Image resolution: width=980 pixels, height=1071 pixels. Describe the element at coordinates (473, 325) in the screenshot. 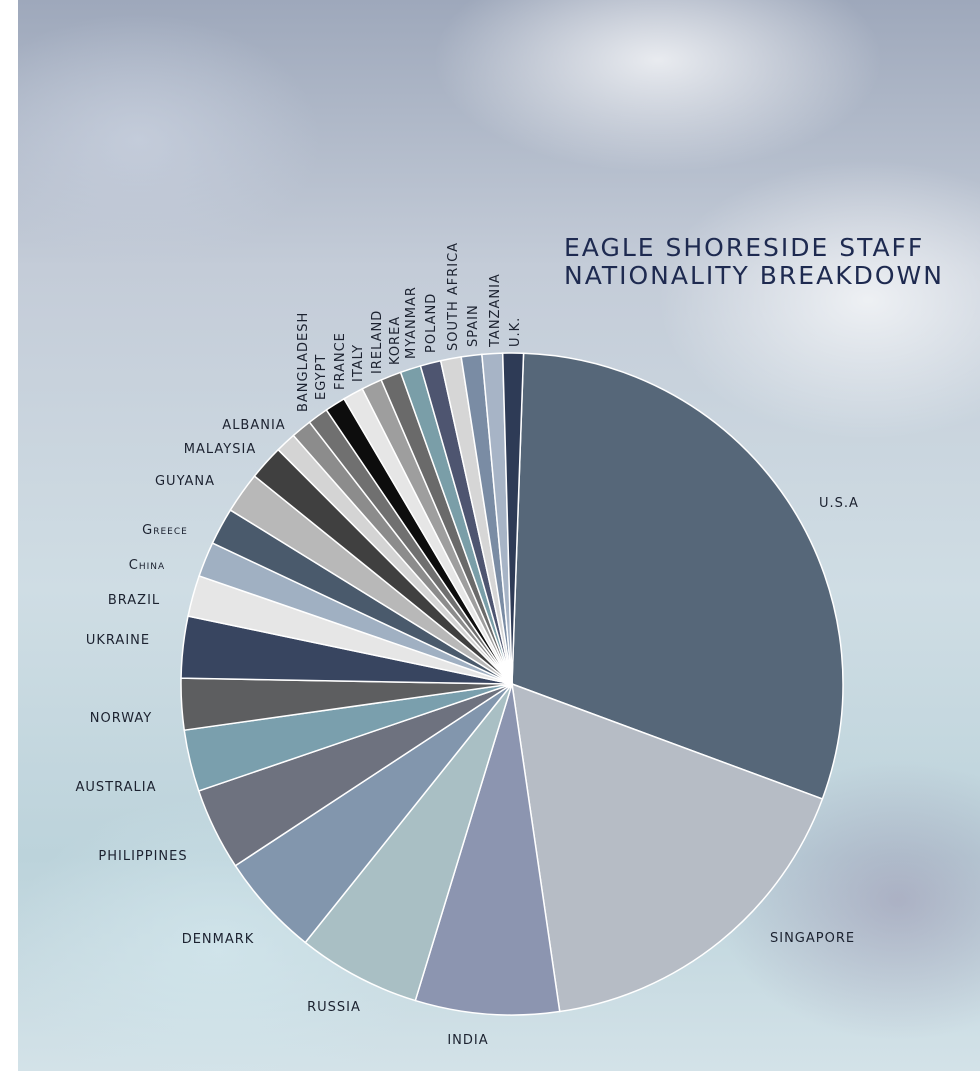

I see `slice-label: SPAIN` at that location.